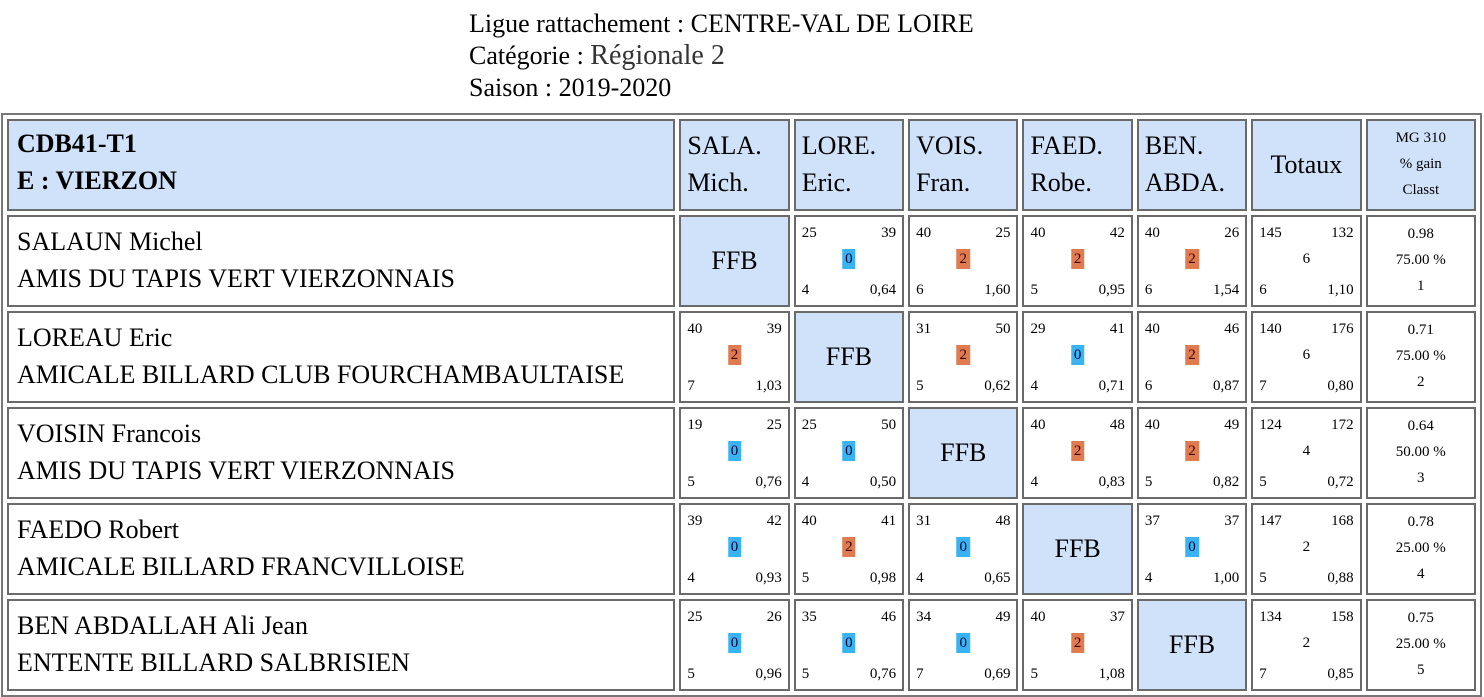  I want to click on average: 1,03, so click(768, 386).